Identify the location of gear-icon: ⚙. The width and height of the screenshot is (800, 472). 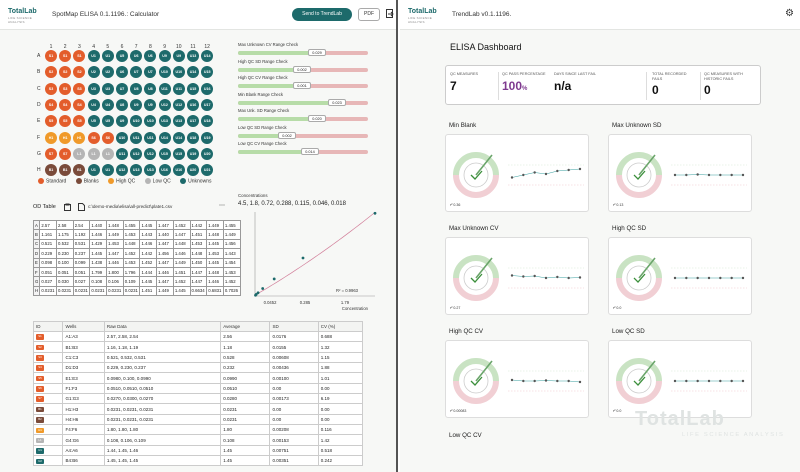
(789, 13).